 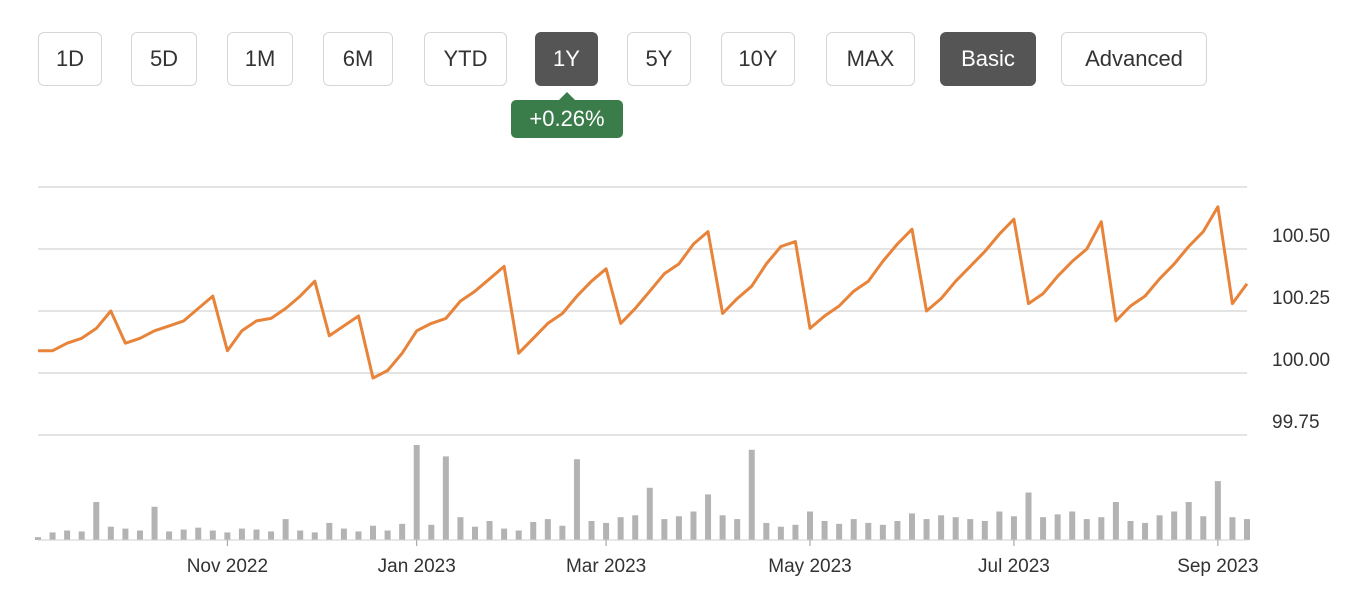 I want to click on y-tick-label: 99.75, so click(x=1296, y=422).